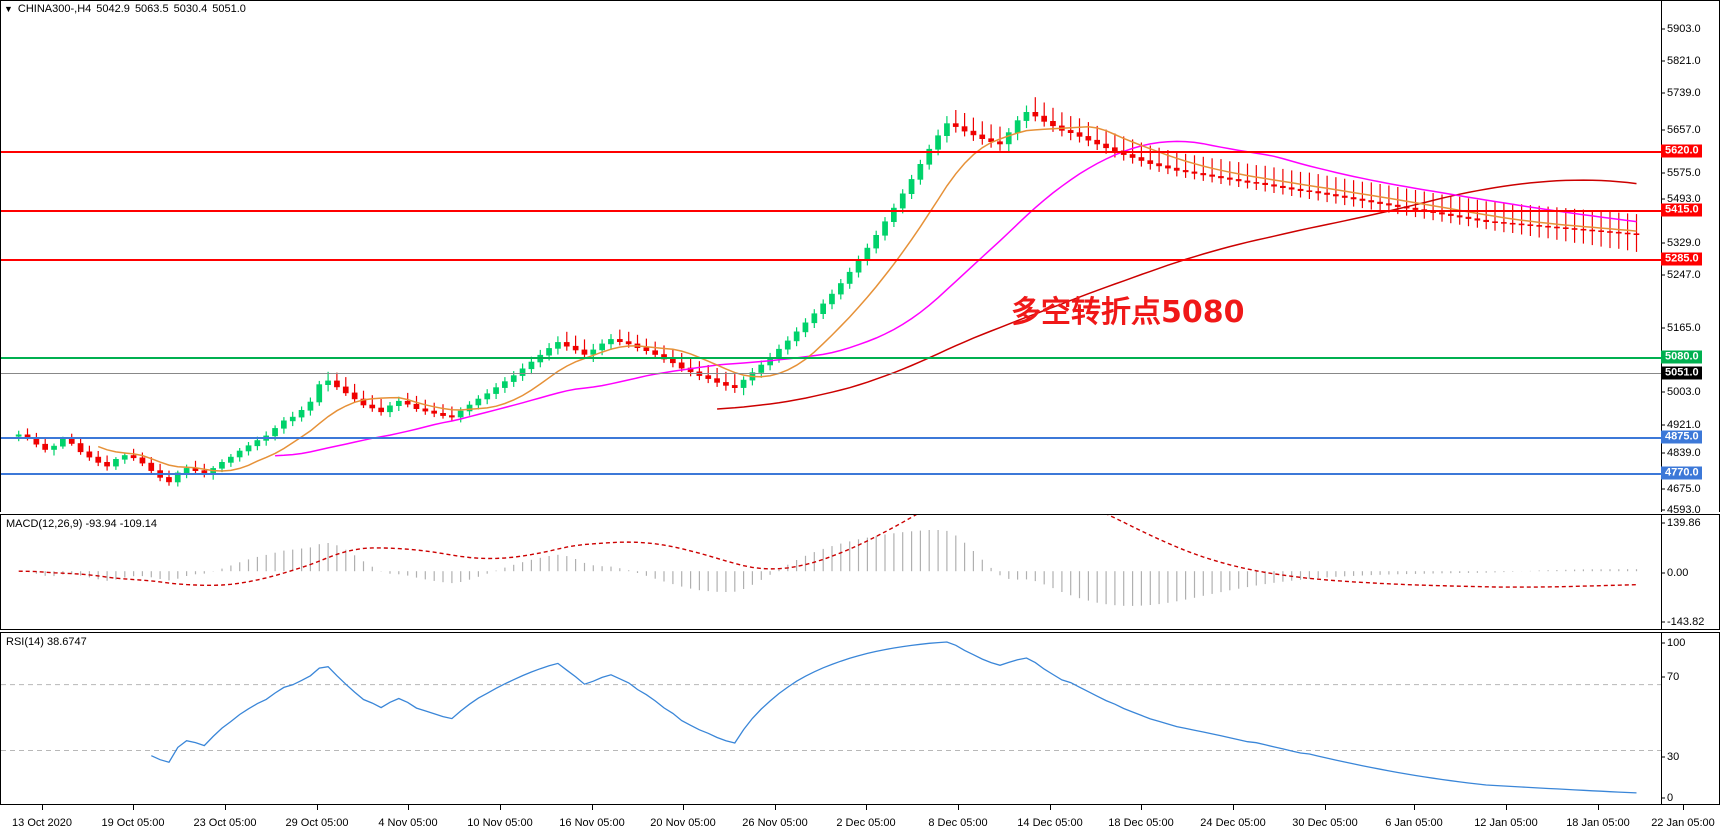  I want to click on rsi-tick-label: 70, so click(1673, 677).